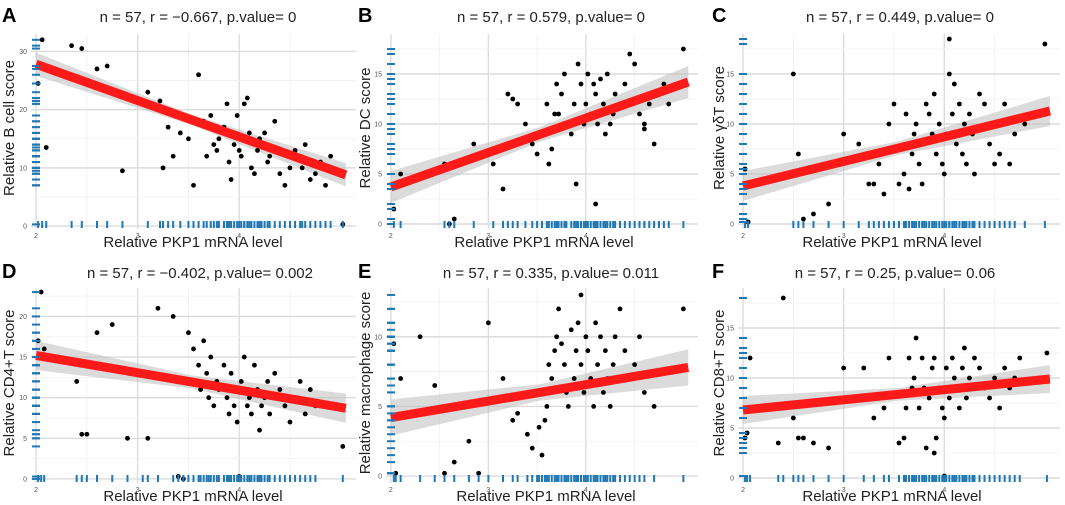 The height and width of the screenshot is (505, 1065). I want to click on y-axis-label: Relative macrophage score, so click(365, 383).